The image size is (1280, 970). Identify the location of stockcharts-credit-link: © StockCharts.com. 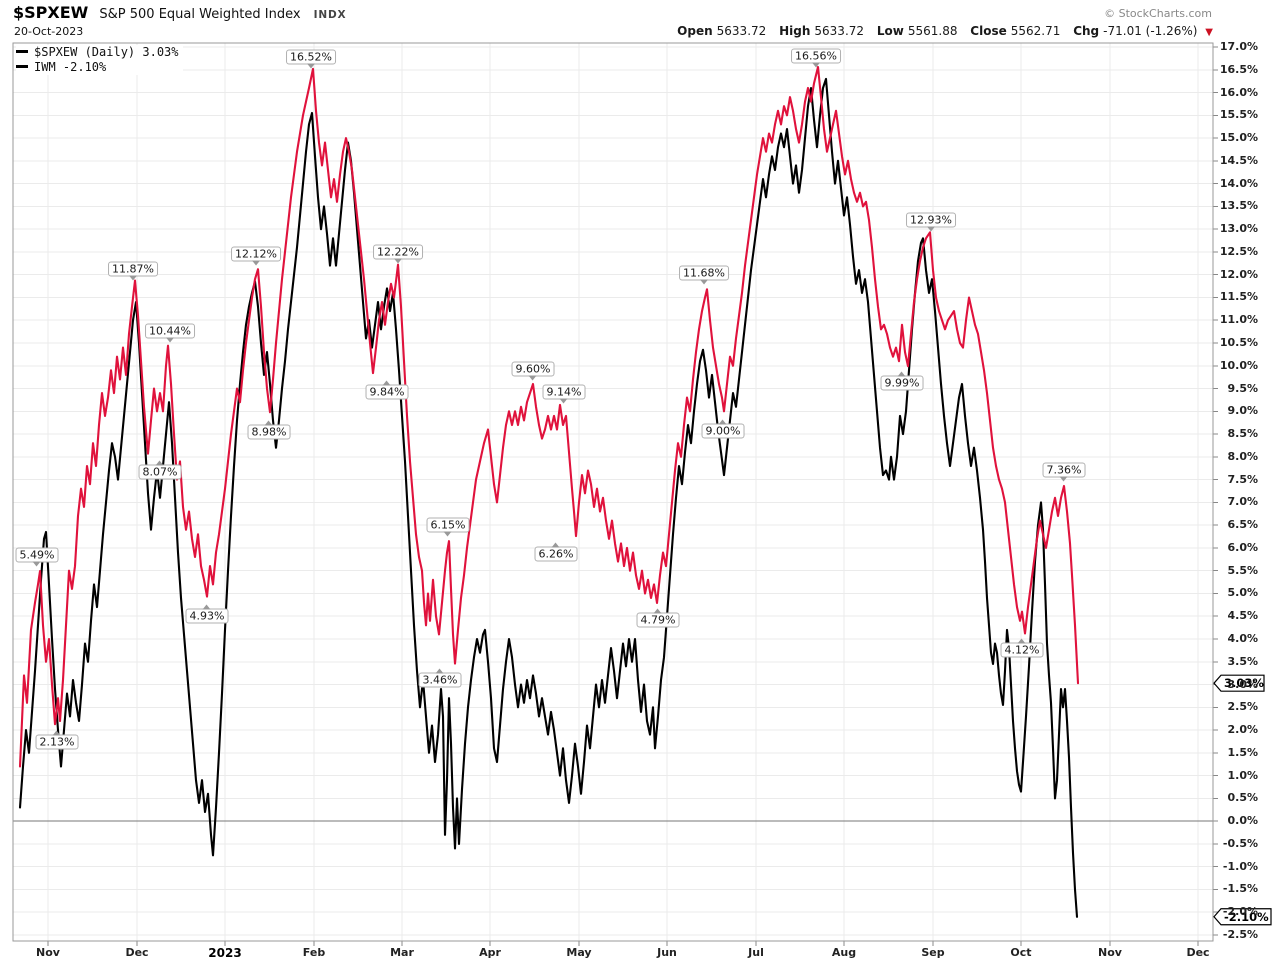
(1158, 13).